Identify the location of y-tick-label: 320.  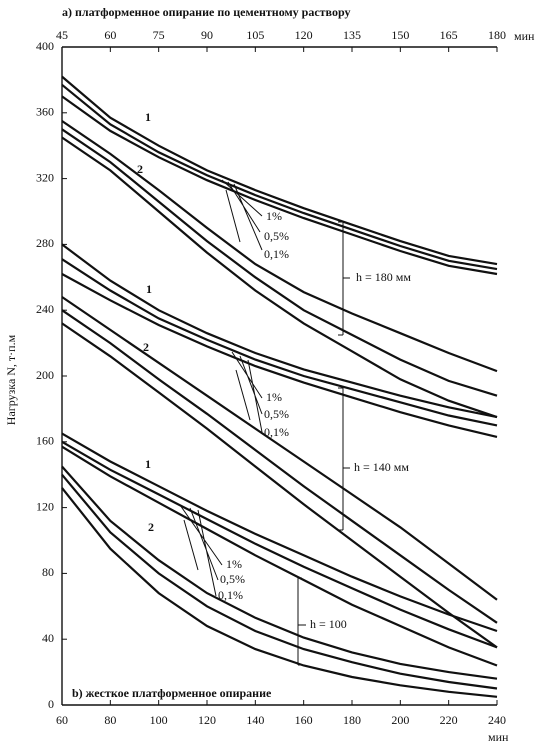
(45, 177).